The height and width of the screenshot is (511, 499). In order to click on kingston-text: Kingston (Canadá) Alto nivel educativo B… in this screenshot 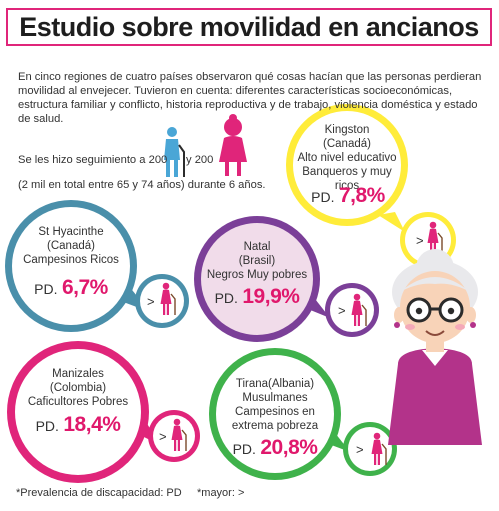, I will do `click(347, 158)`.